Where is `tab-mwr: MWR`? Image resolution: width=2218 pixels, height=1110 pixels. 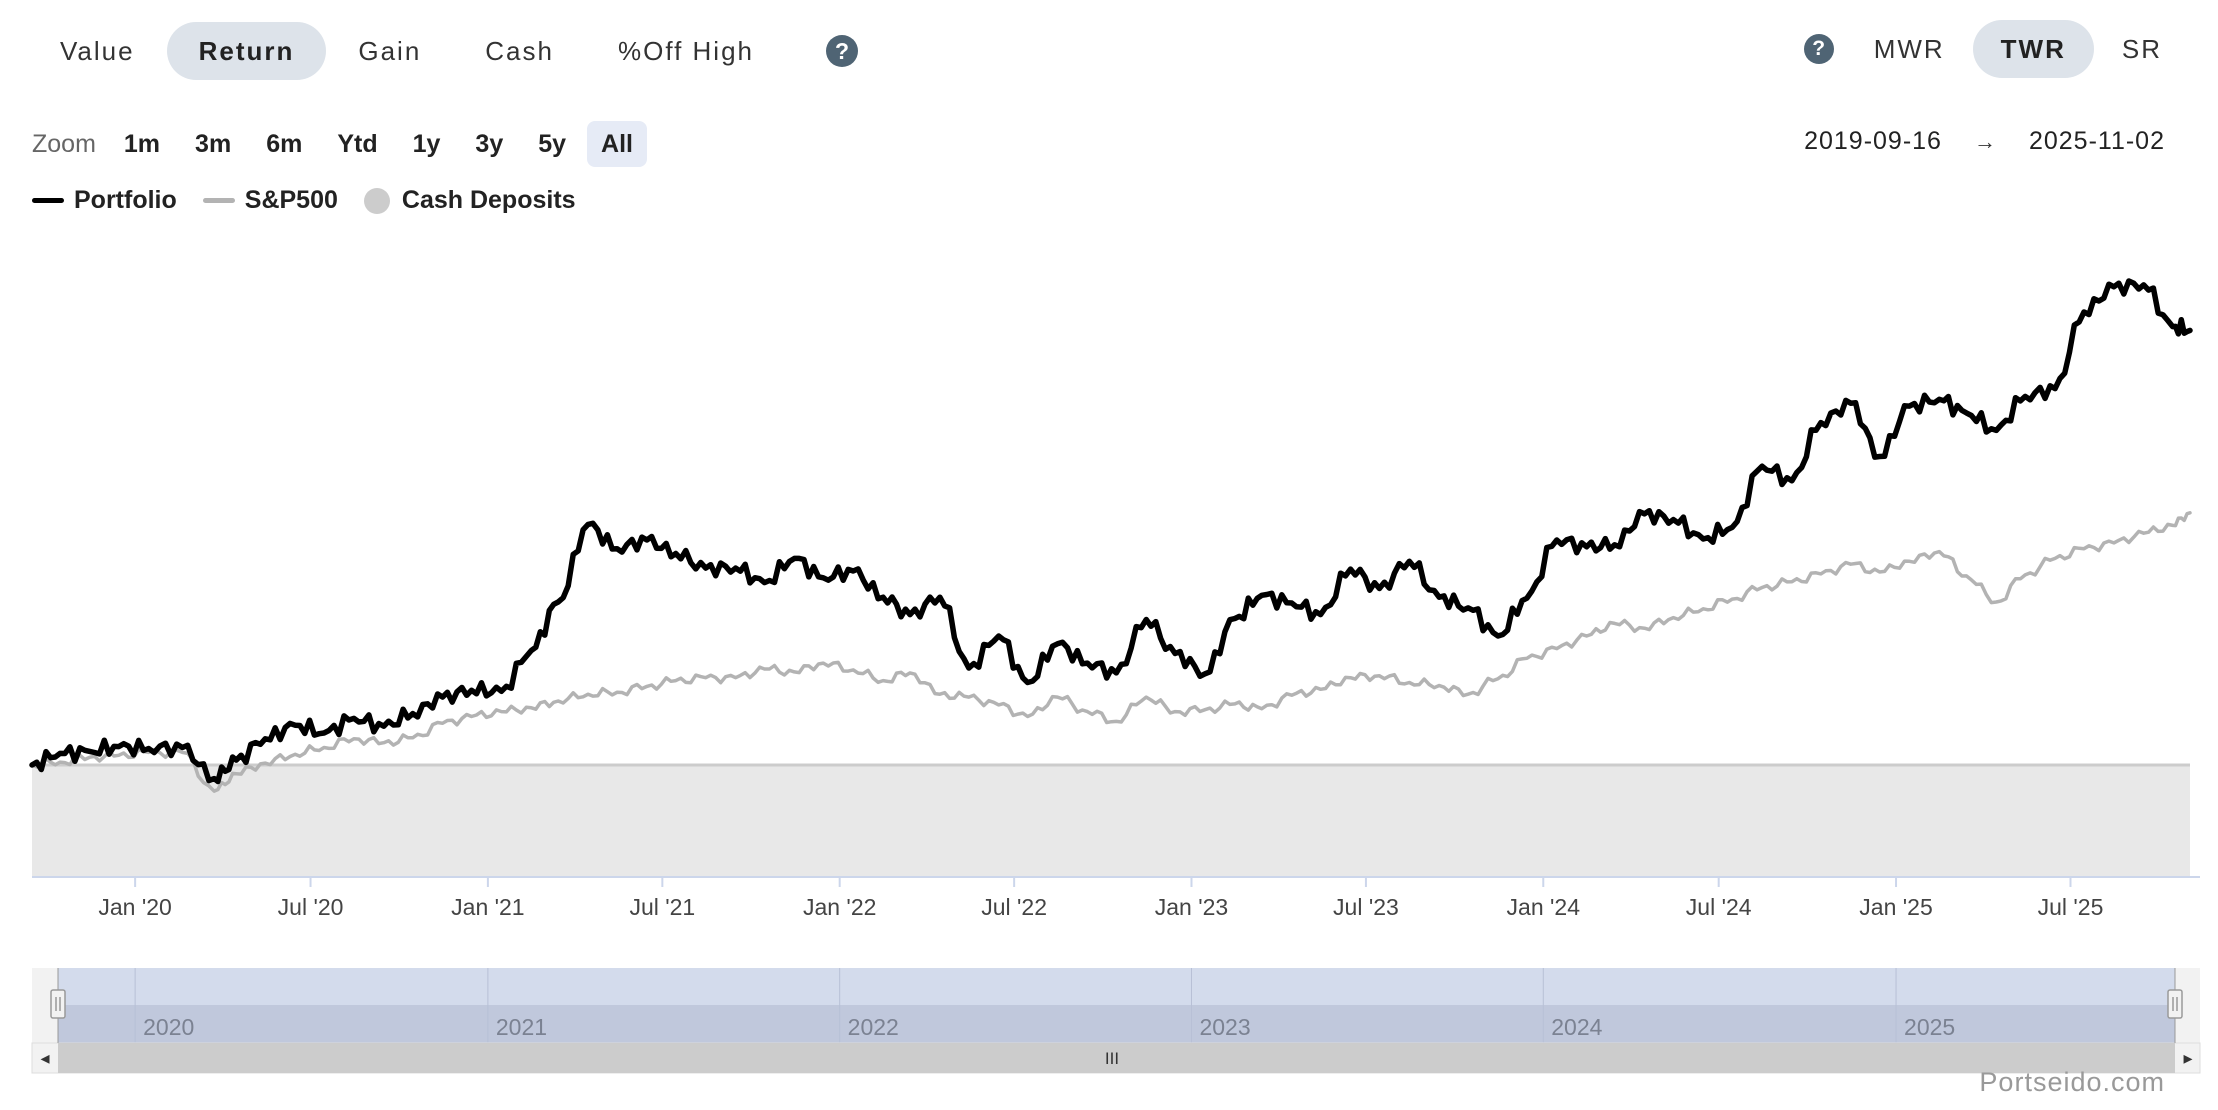
tab-mwr: MWR is located at coordinates (1909, 49).